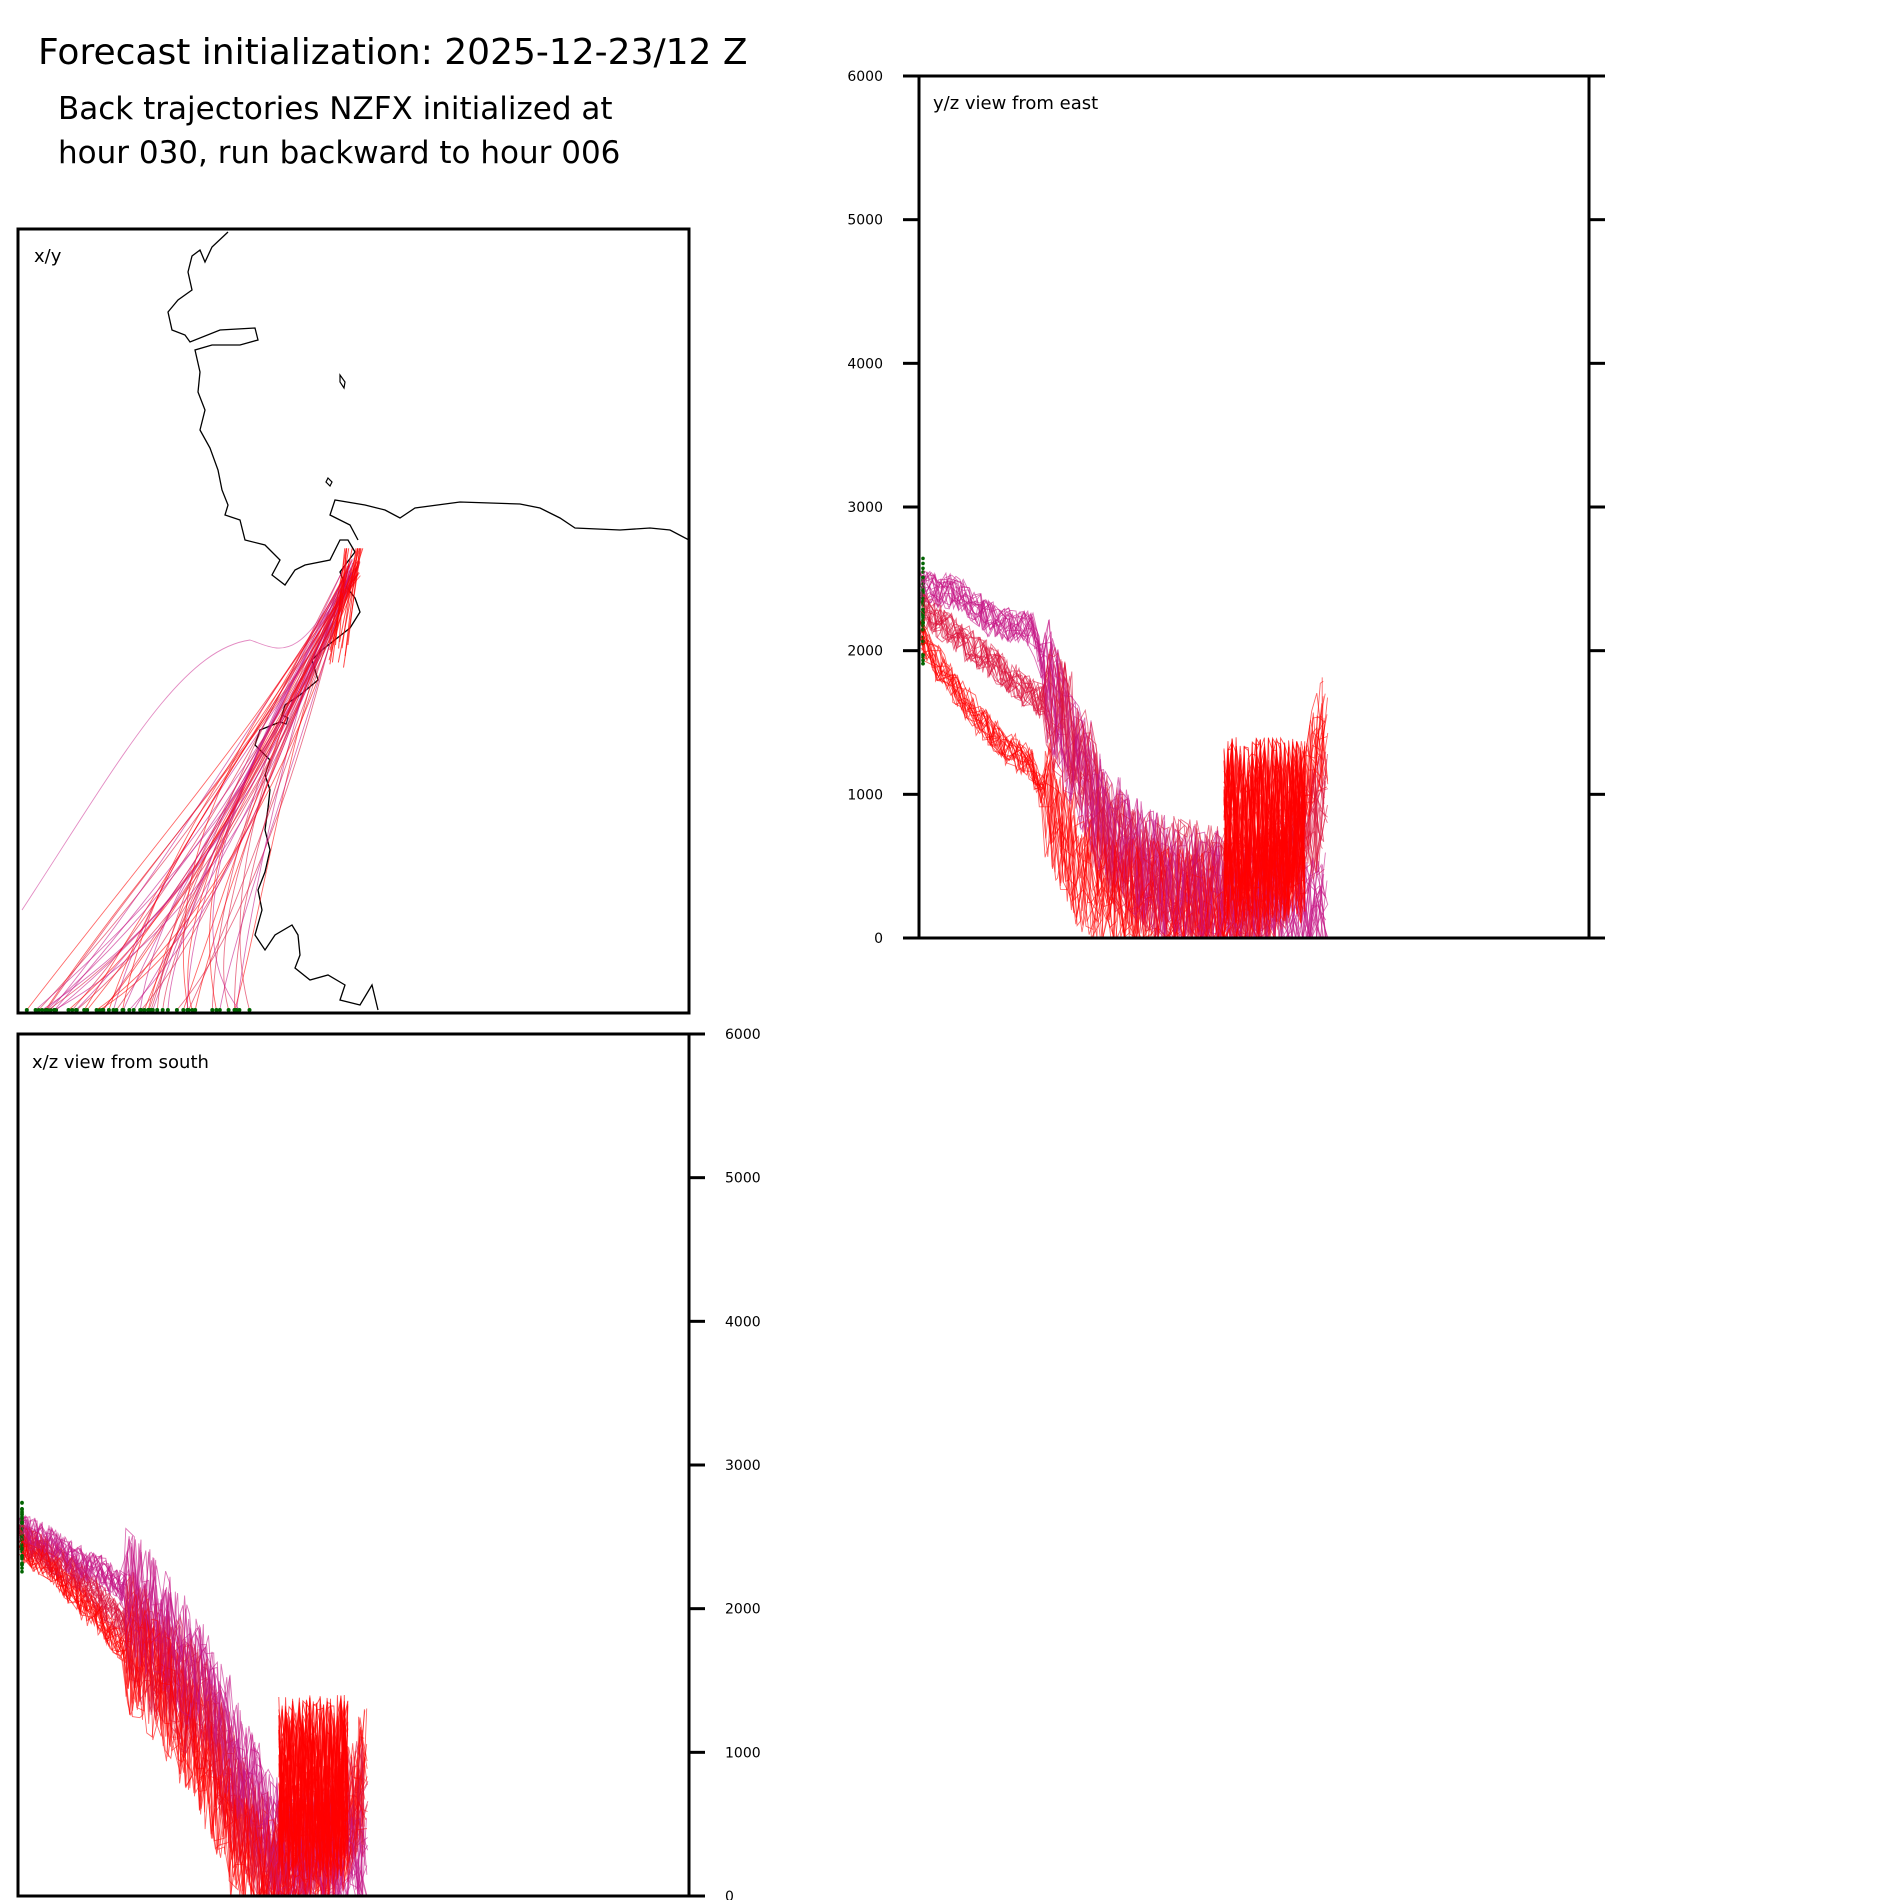  What do you see at coordinates (865, 652) in the screenshot?
I see `yz-ytick-label-2000: 2000` at bounding box center [865, 652].